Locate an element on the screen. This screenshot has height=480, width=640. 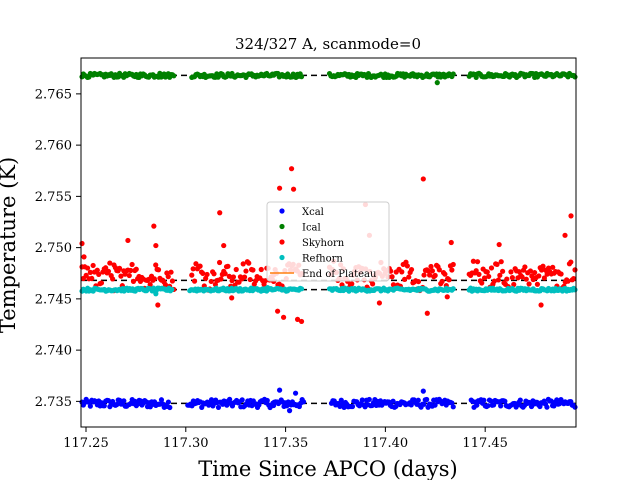
legend: Xcal Ical Skyhorn Refhorn End of Plateau is located at coordinates (328, 241).